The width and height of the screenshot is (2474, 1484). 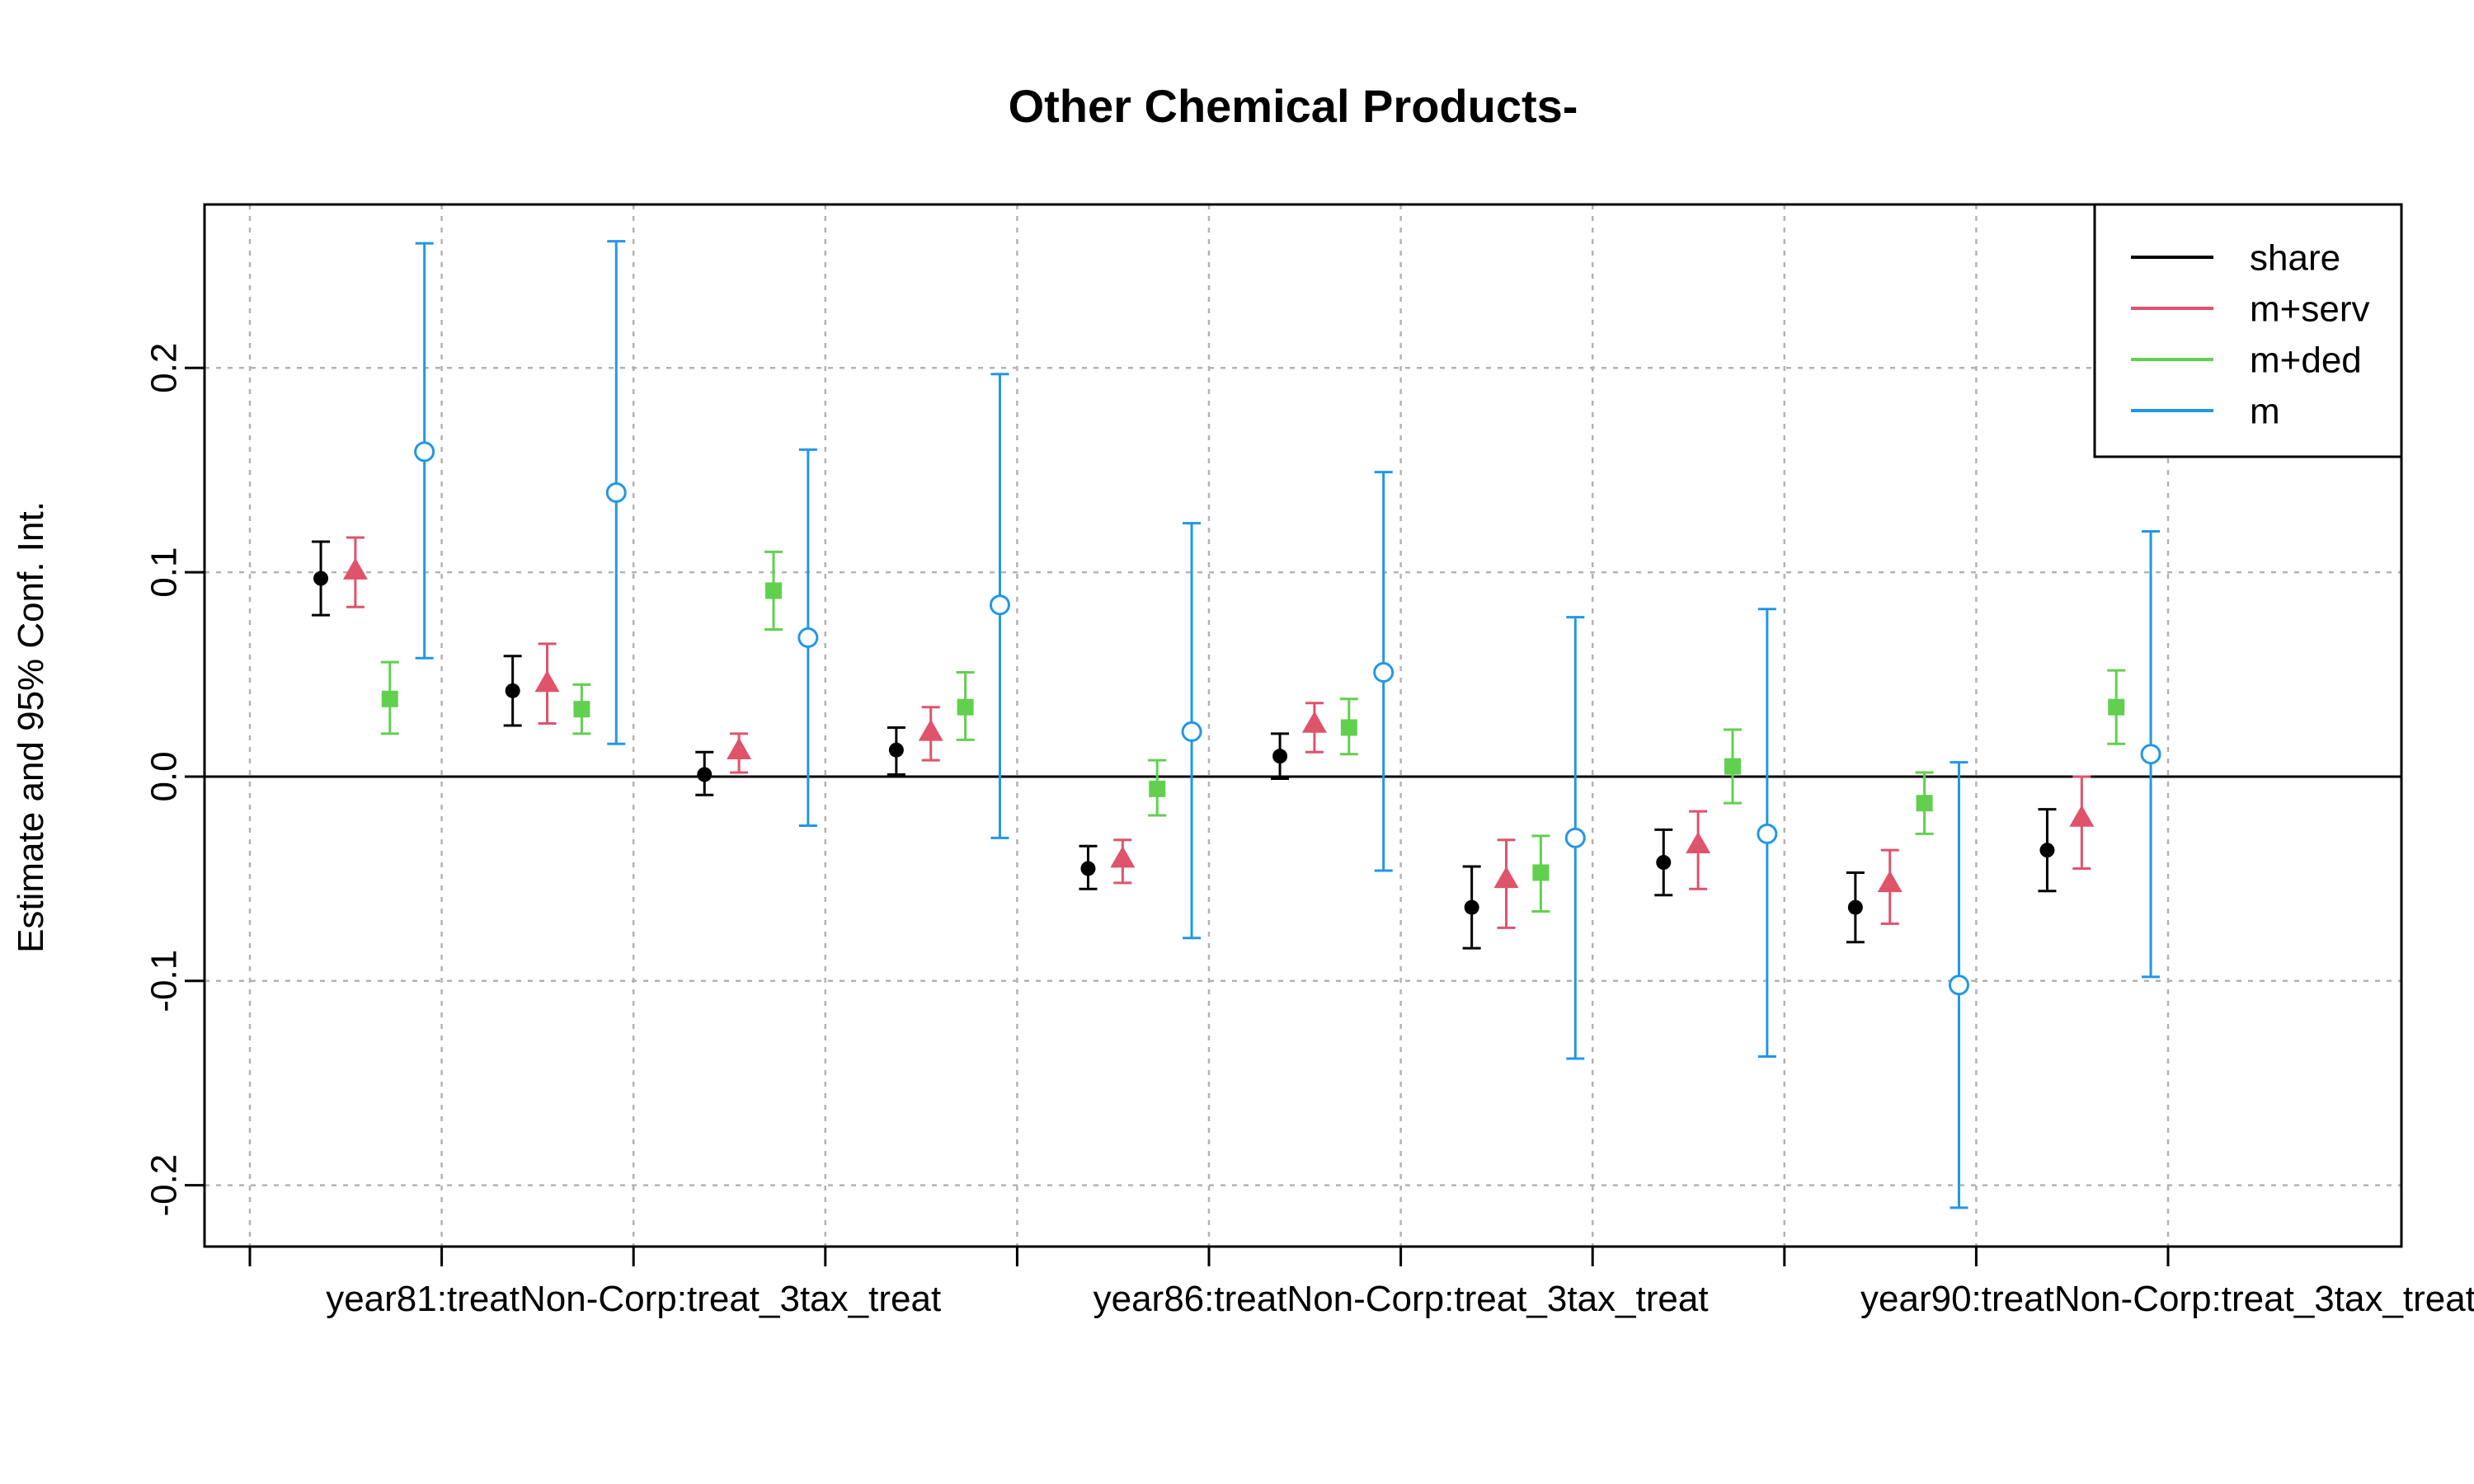 What do you see at coordinates (2295, 257) in the screenshot?
I see `legend-label: share` at bounding box center [2295, 257].